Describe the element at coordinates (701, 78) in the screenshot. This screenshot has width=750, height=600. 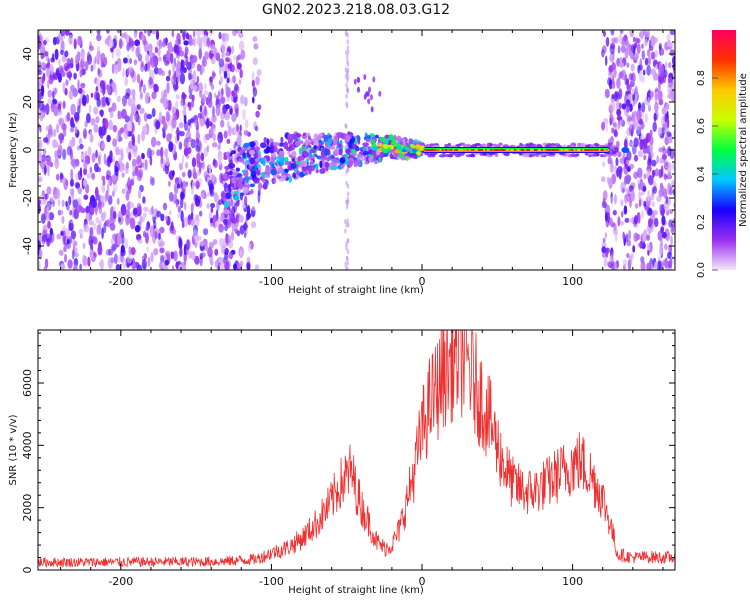
I see `colorbar-tick-label: 0.8` at that location.